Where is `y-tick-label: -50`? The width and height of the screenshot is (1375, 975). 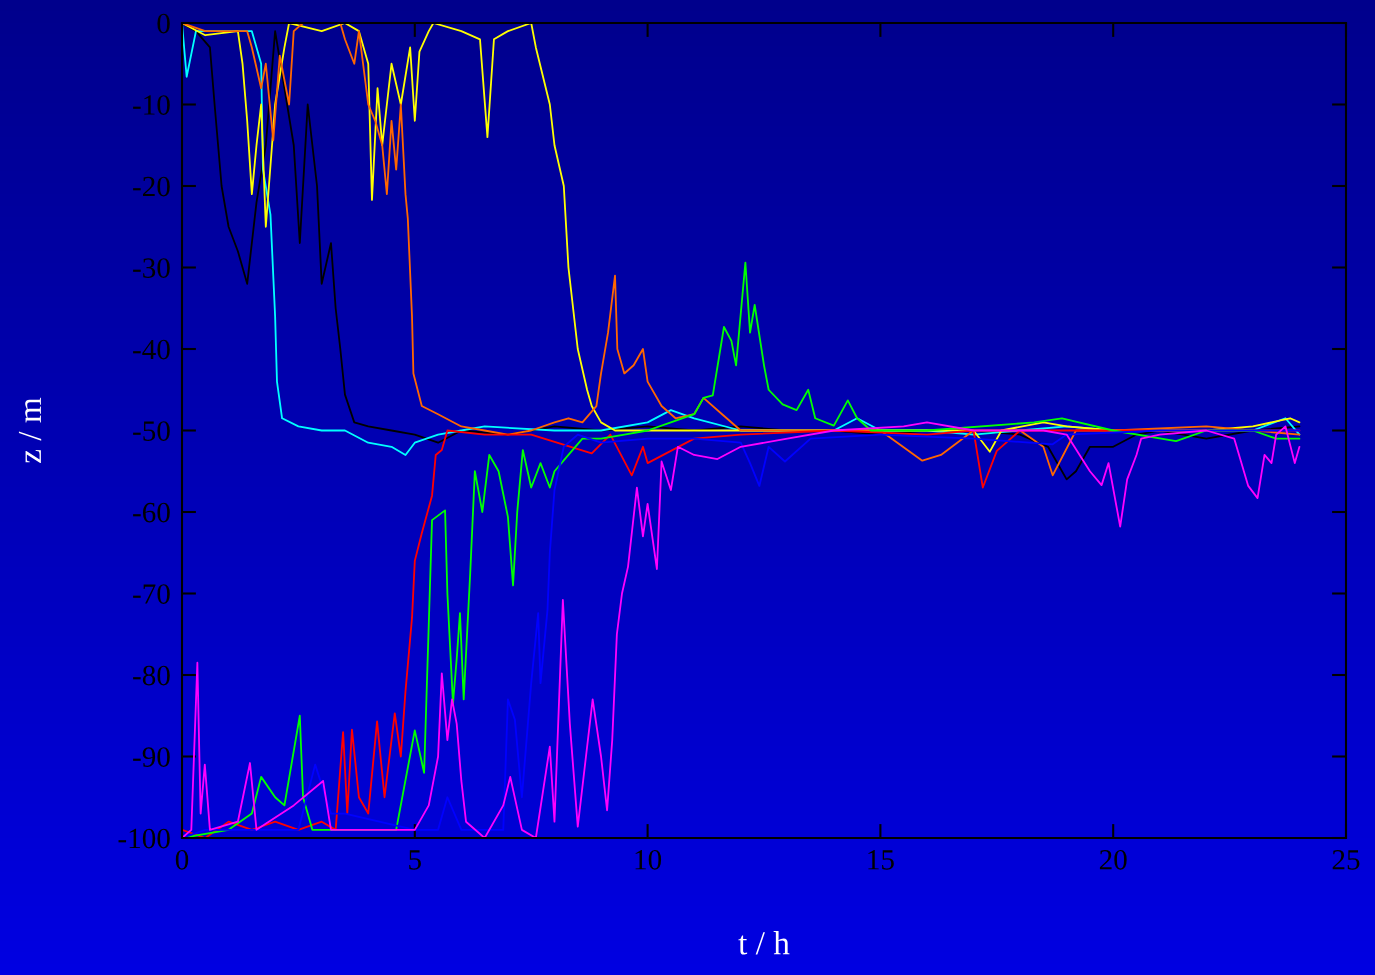 y-tick-label: -50 is located at coordinates (151, 431).